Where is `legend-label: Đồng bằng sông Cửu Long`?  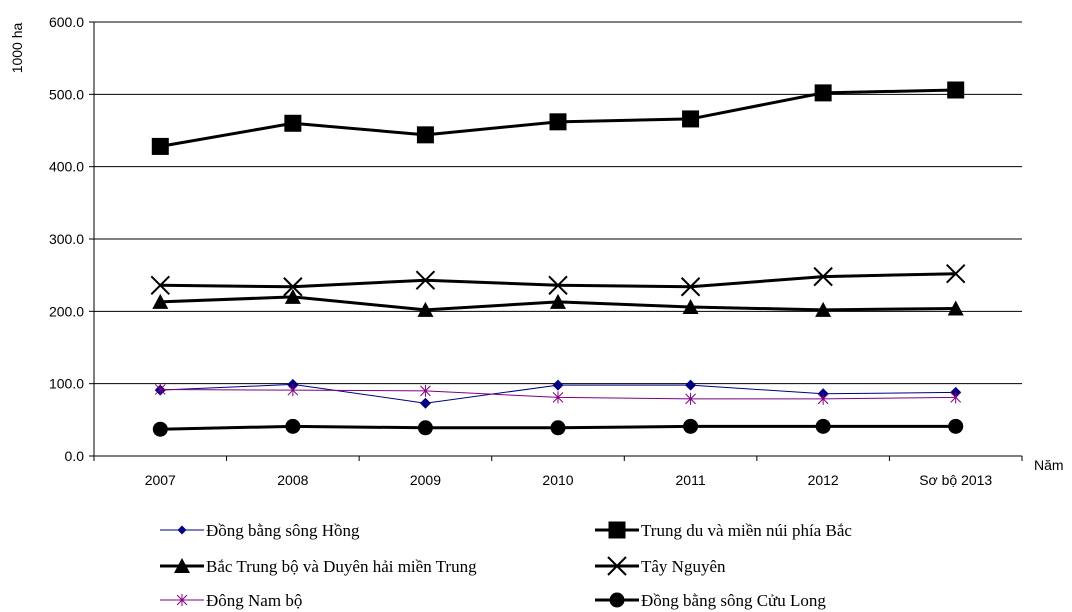 legend-label: Đồng bằng sông Cửu Long is located at coordinates (733, 600).